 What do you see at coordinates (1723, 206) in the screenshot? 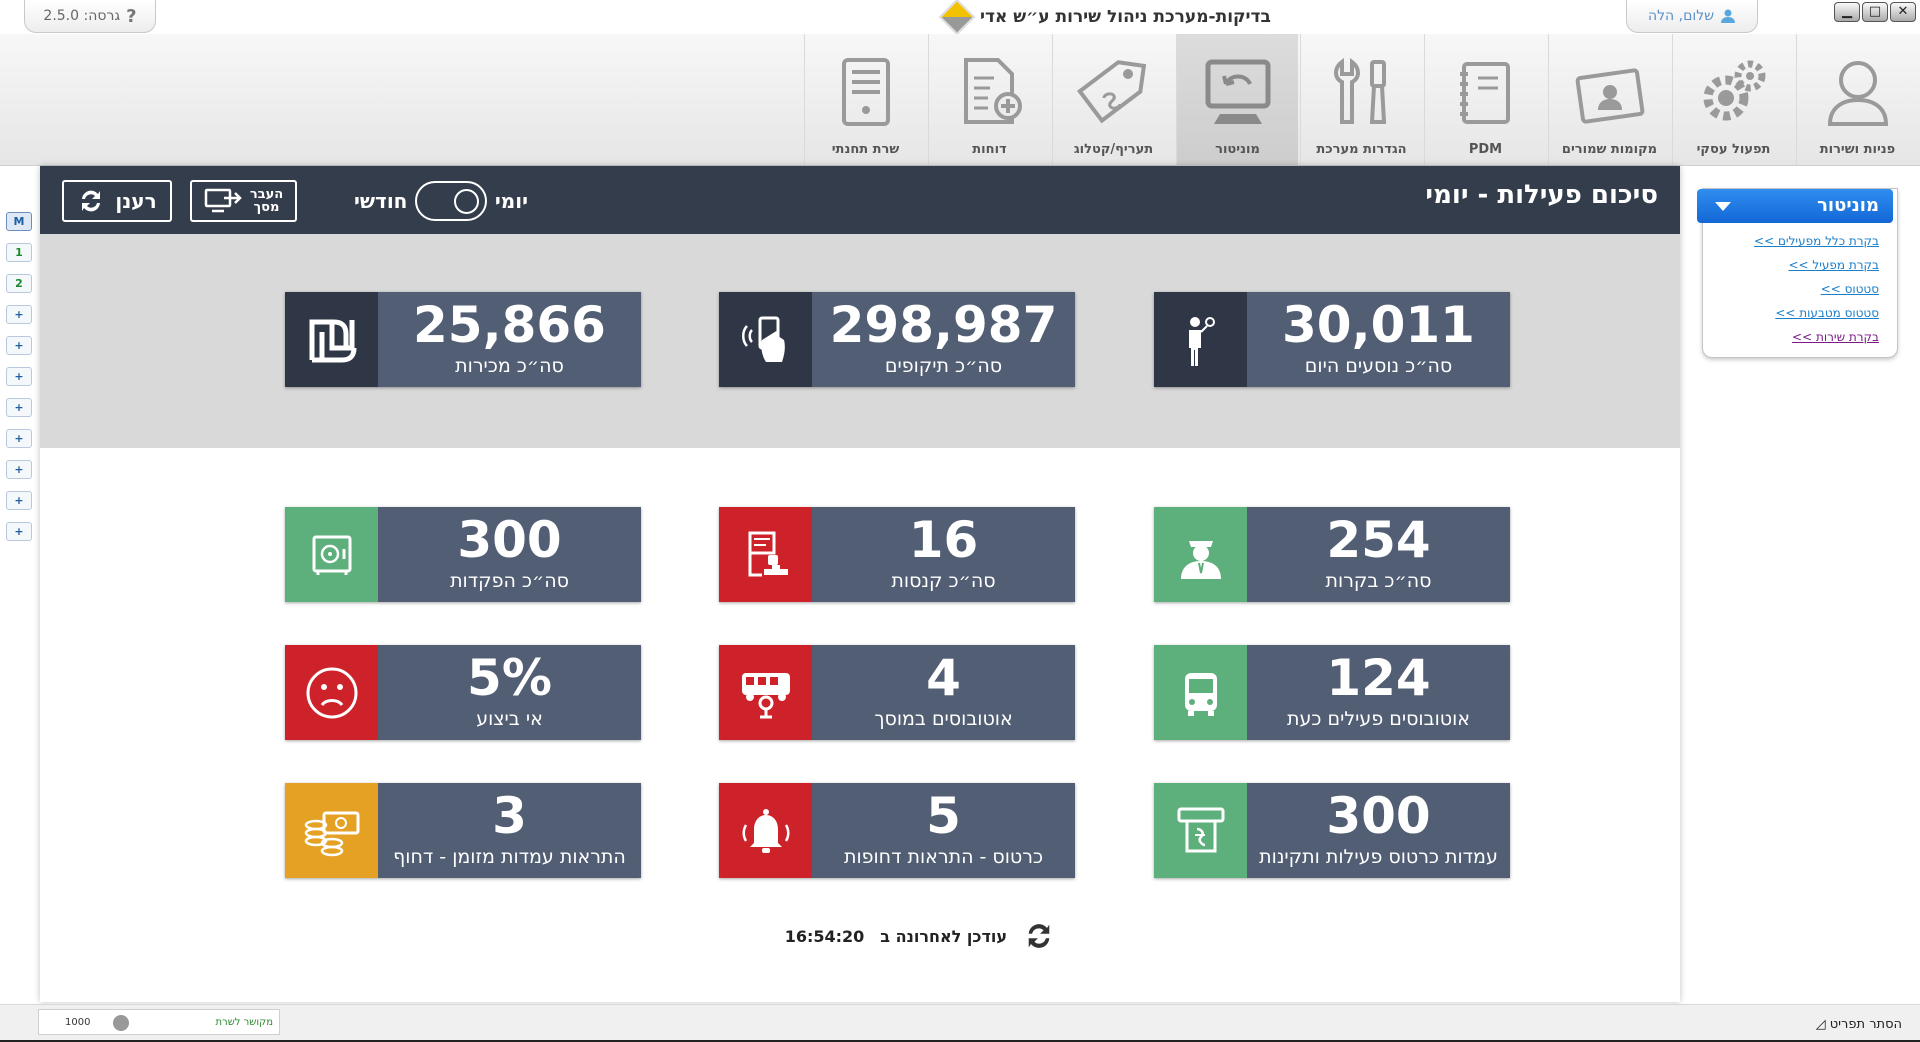
I see `chevron-down-icon` at bounding box center [1723, 206].